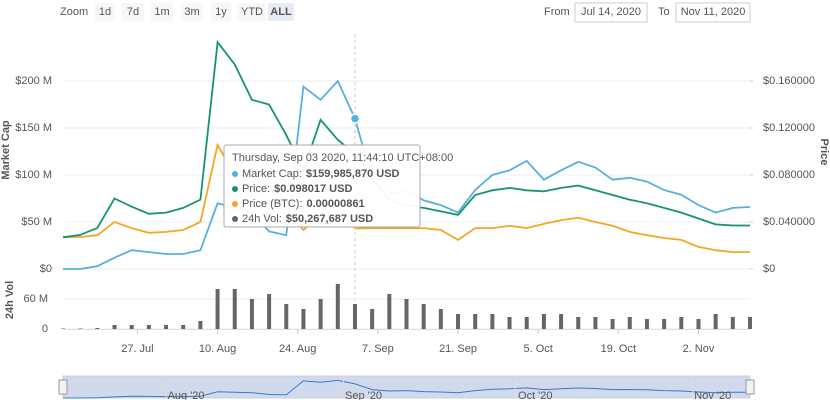 Image resolution: width=830 pixels, height=400 pixels. I want to click on zoom-button-label: 7d, so click(133, 12).